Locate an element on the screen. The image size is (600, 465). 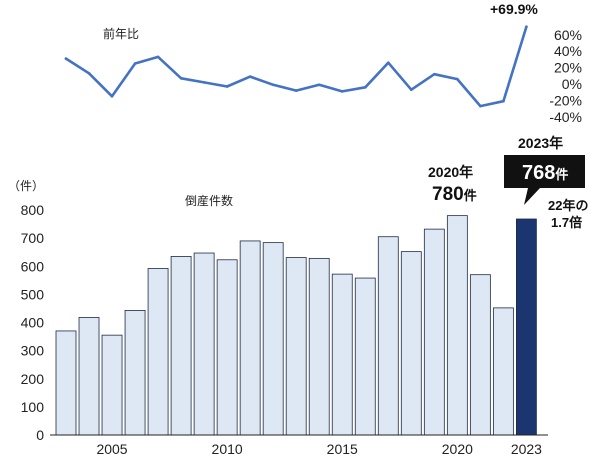
bar-y-tick-label: 800 is located at coordinates (33, 210).